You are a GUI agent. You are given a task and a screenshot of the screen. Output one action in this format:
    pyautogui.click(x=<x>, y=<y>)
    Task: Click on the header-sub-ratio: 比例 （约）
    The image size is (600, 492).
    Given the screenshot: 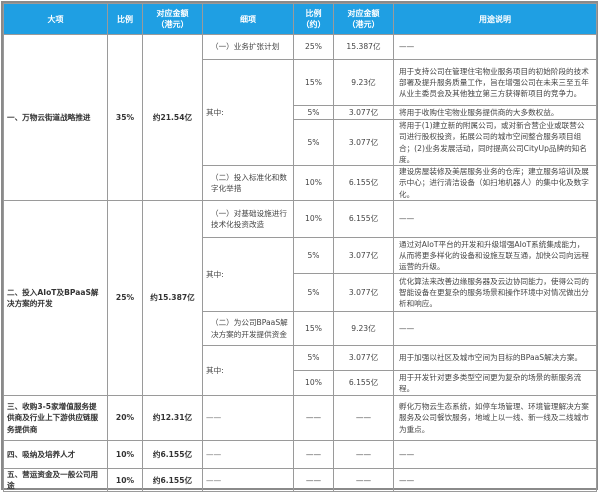 What is the action you would take?
    pyautogui.click(x=313, y=19)
    